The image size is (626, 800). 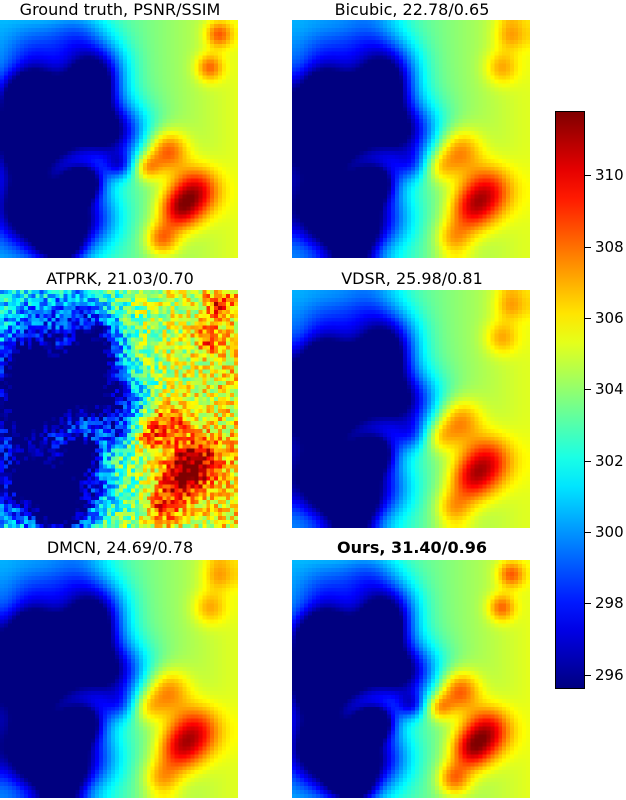 What do you see at coordinates (120, 279) in the screenshot?
I see `panel-title-atprk: ATPRK, 21.03/0.70` at bounding box center [120, 279].